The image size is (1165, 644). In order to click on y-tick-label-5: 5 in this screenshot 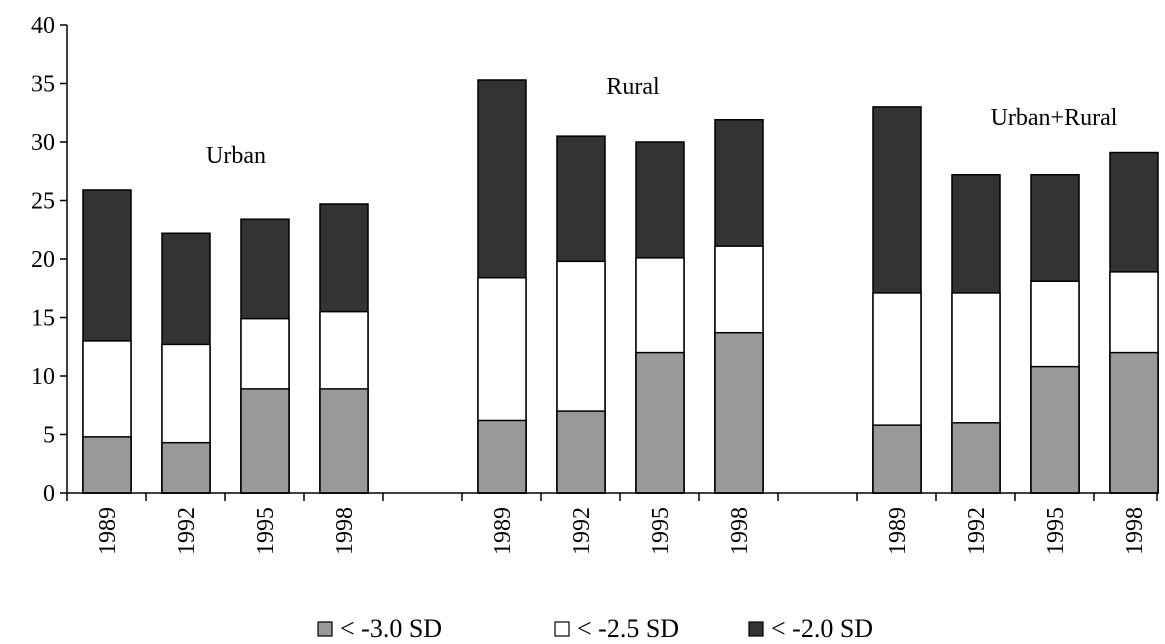, I will do `click(49, 436)`.